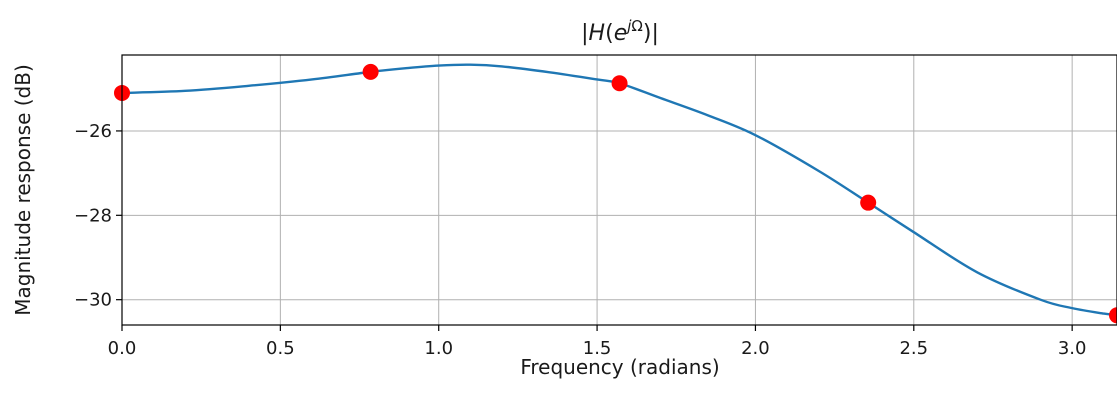 Image resolution: width=1117 pixels, height=416 pixels. Describe the element at coordinates (755, 348) in the screenshot. I see `x-tick-label: 2.0` at that location.